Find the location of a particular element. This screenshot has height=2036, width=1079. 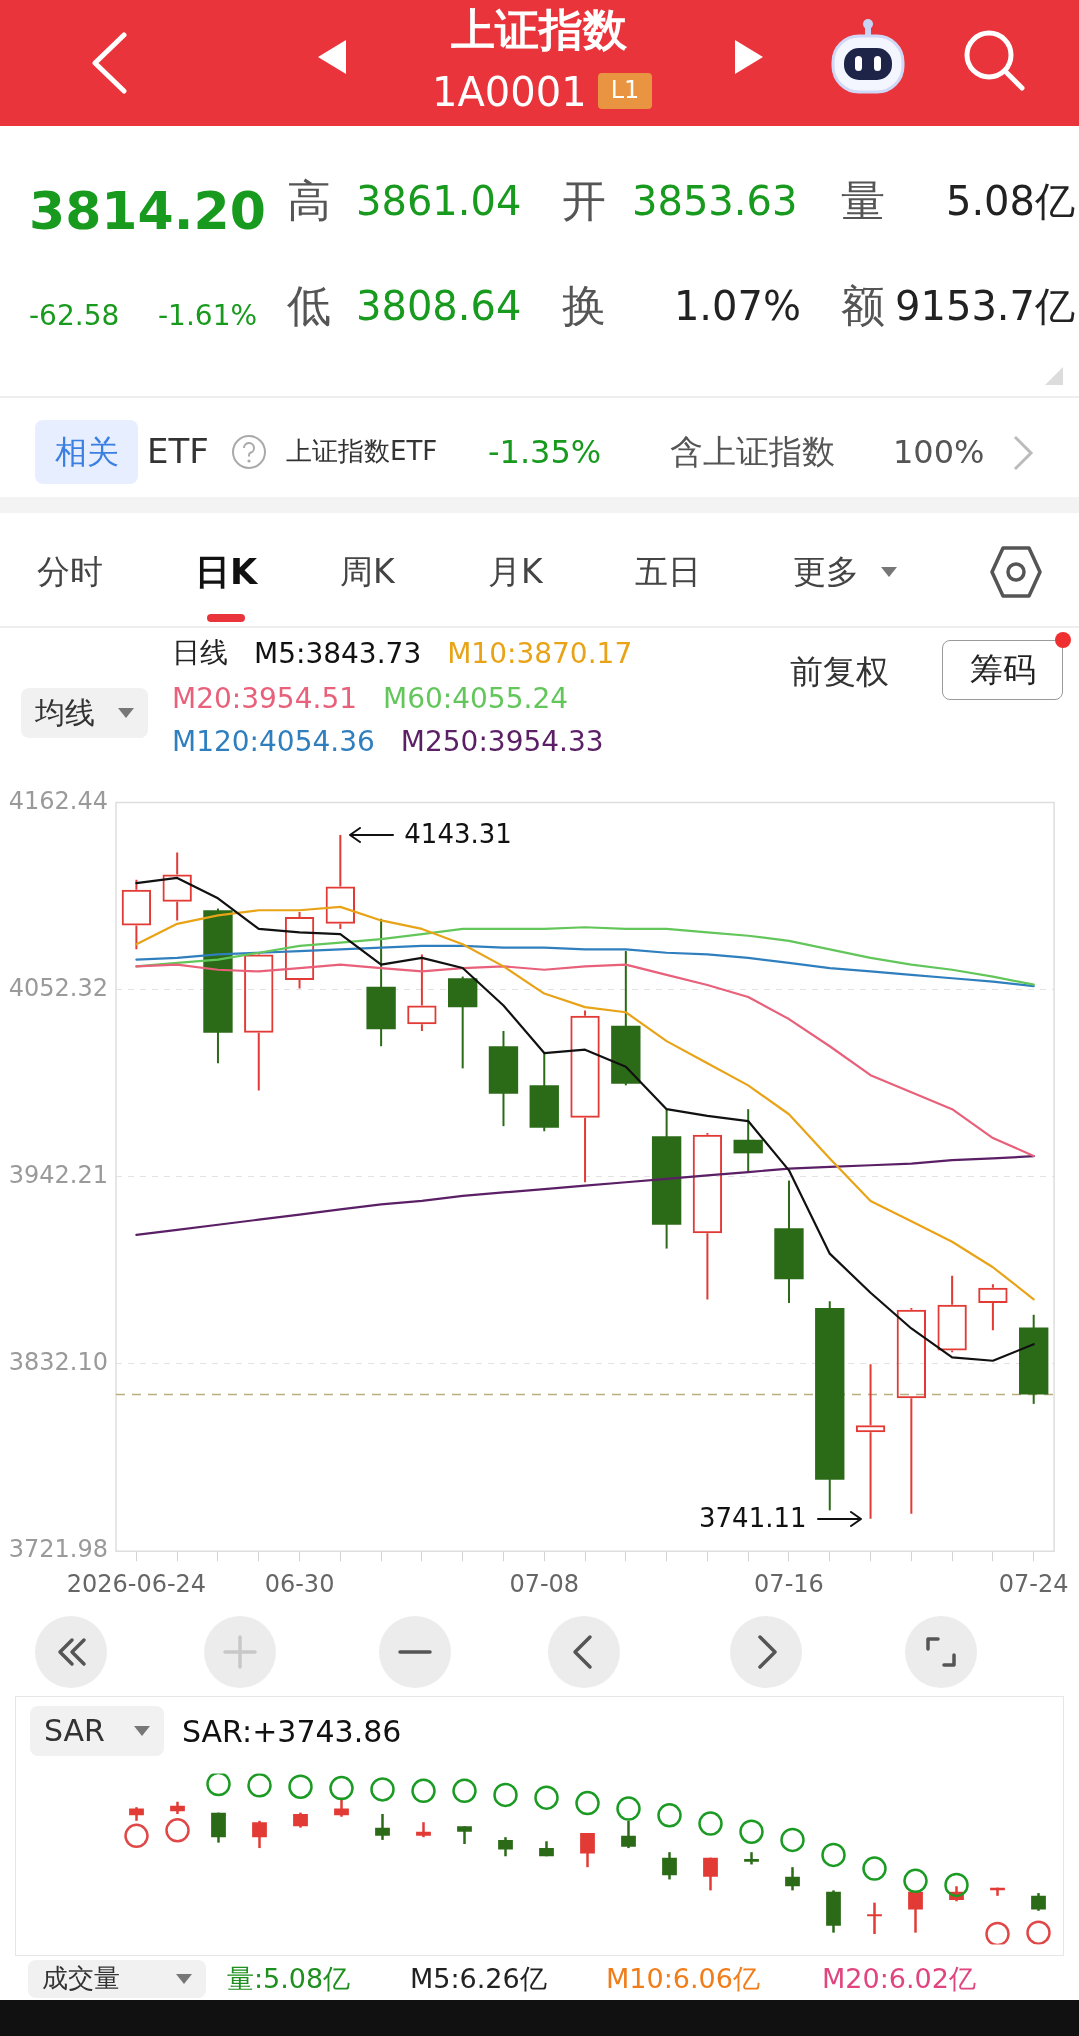

text: 量 is located at coordinates (863, 200).